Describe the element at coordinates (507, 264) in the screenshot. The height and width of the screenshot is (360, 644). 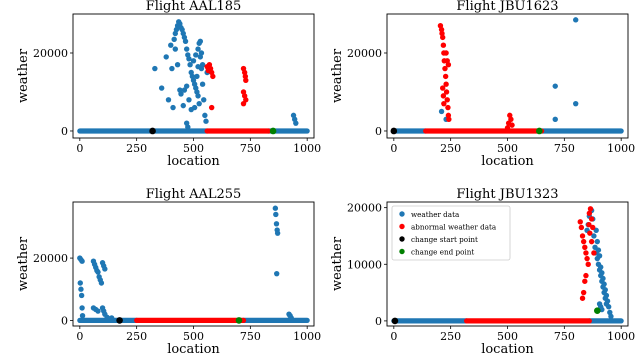
I see `plot-frame` at that location.